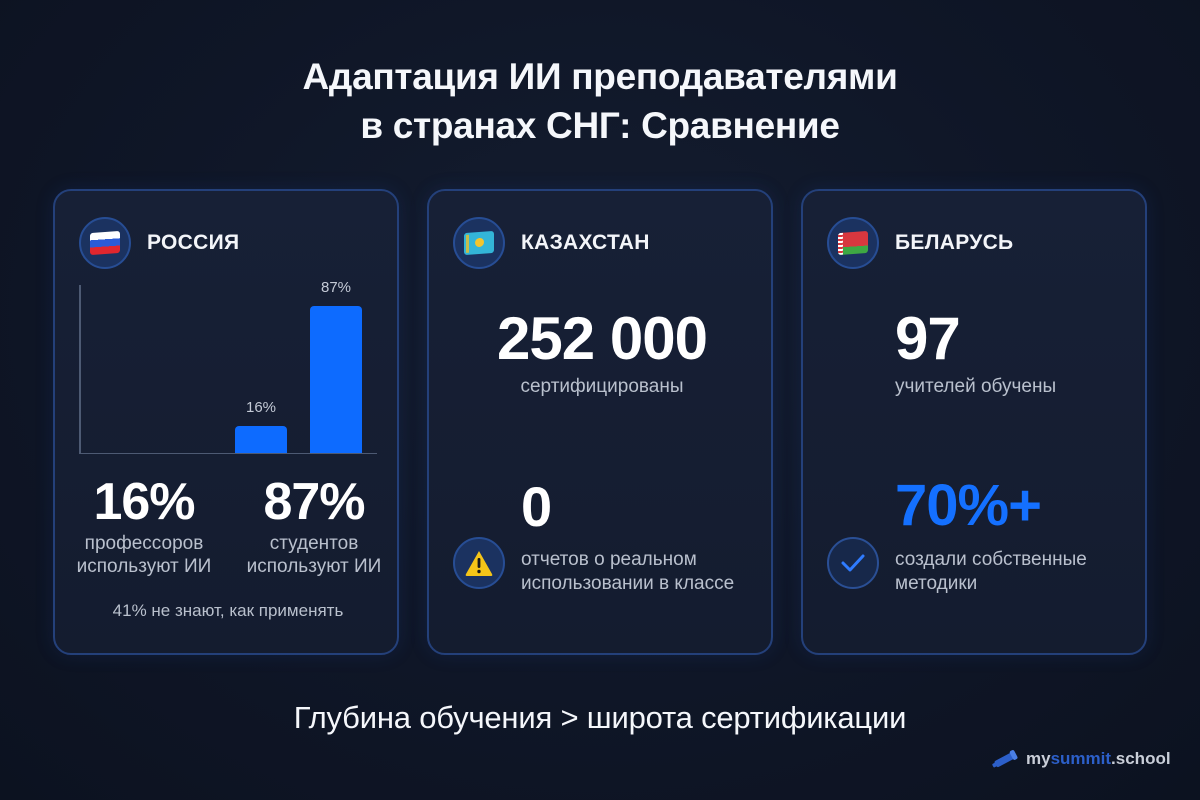 Image resolution: width=1200 pixels, height=800 pixels. What do you see at coordinates (314, 543) in the screenshot?
I see `students-label-1: студентов` at bounding box center [314, 543].